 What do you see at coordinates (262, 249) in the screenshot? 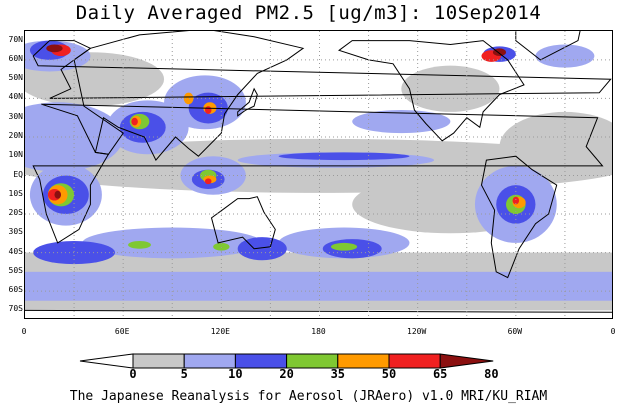
I see `australia-deepblue` at bounding box center [262, 249].